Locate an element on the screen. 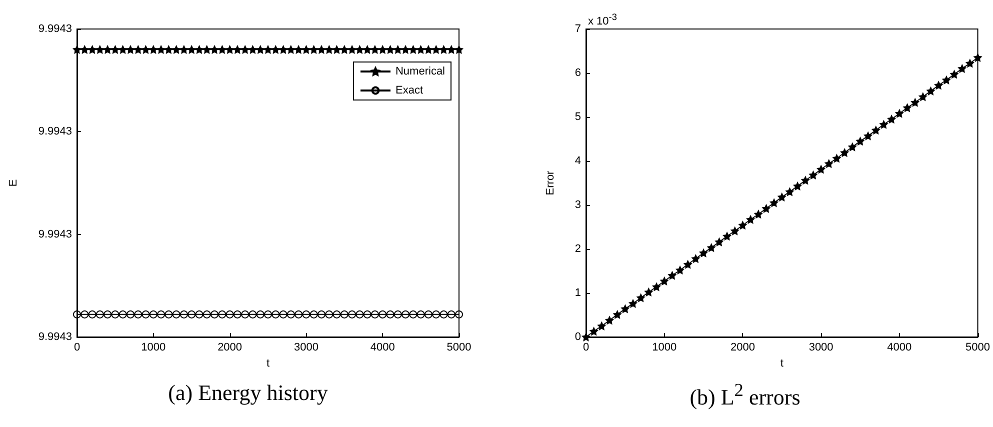  y-tick-label: 3 is located at coordinates (577, 205).